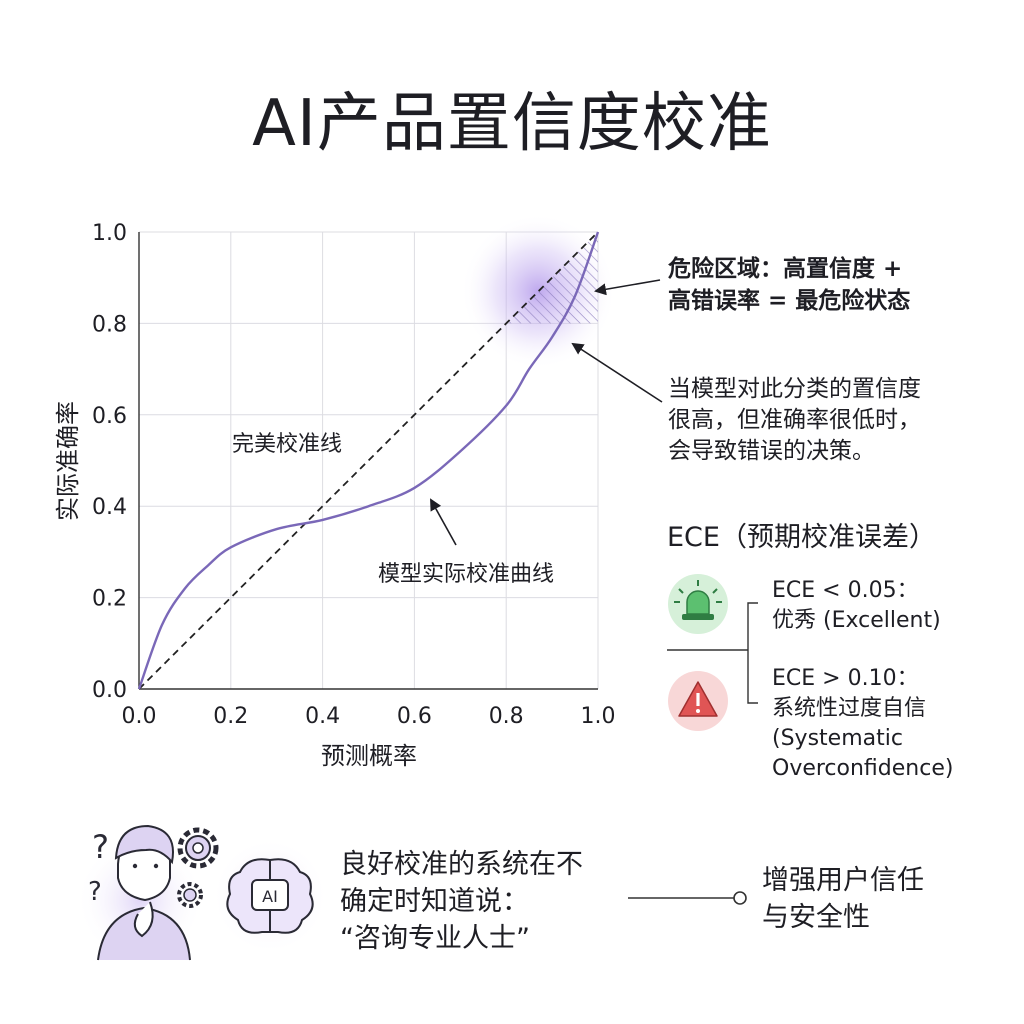 The height and width of the screenshot is (1024, 1024). I want to click on ece-bad-english-2: Overconfidence), so click(863, 768).